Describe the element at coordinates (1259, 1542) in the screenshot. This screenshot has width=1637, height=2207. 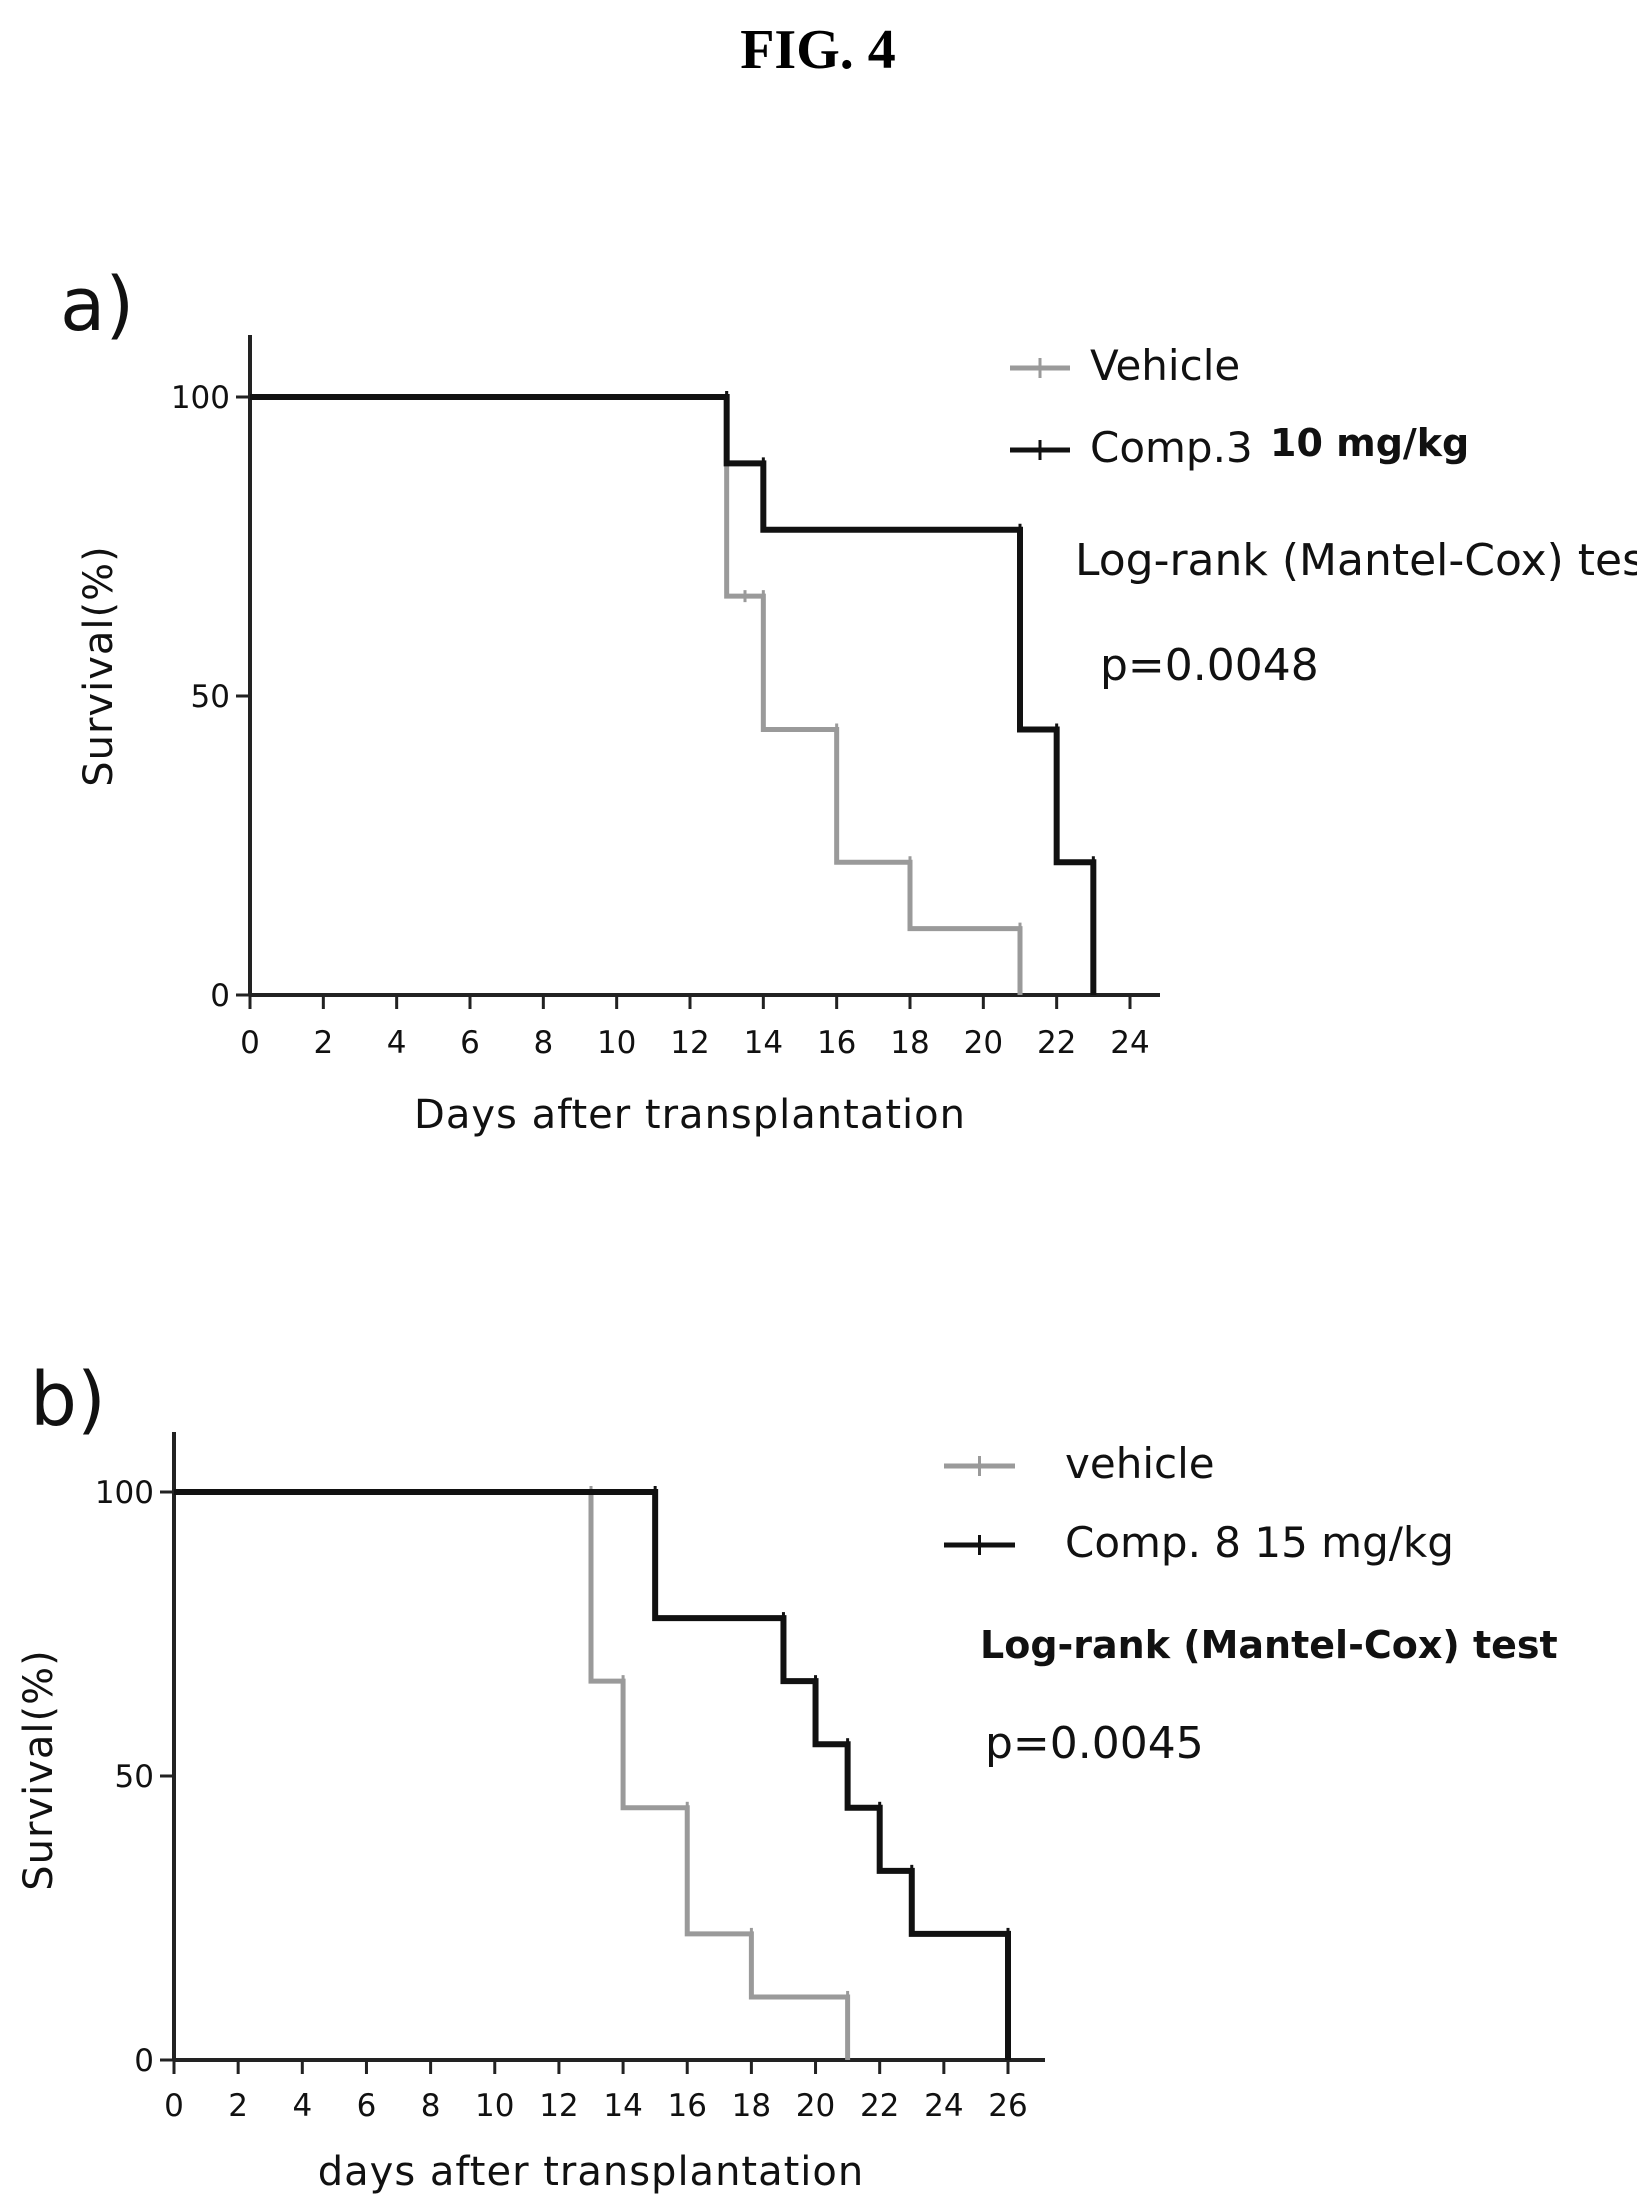
I see `legend-label-treated: Comp. 8 15 mg/kg` at that location.